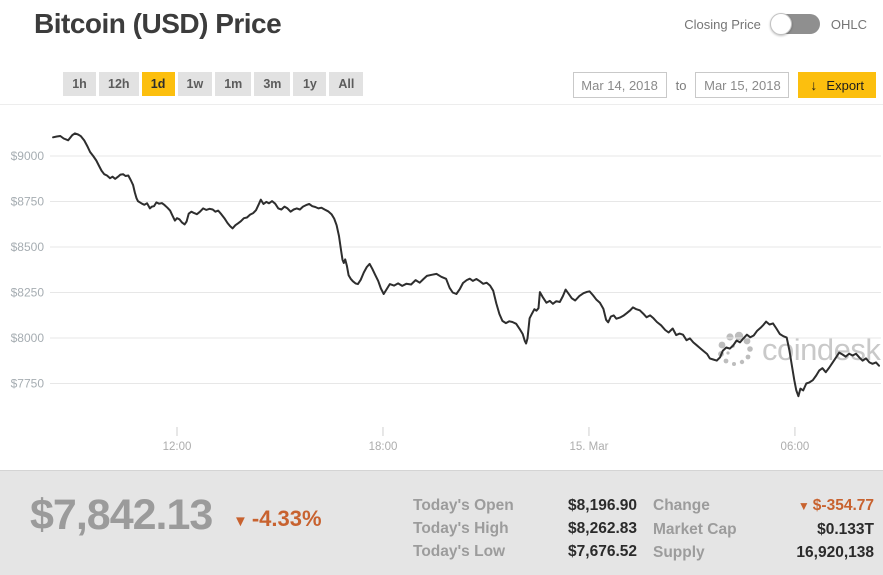  What do you see at coordinates (233, 84) in the screenshot?
I see `range-button-1m: 1m` at bounding box center [233, 84].